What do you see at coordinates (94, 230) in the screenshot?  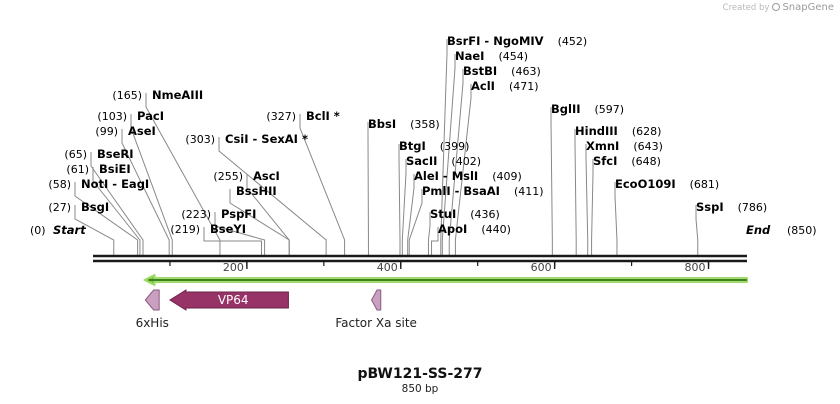 I see `site-line-bsgi` at bounding box center [94, 230].